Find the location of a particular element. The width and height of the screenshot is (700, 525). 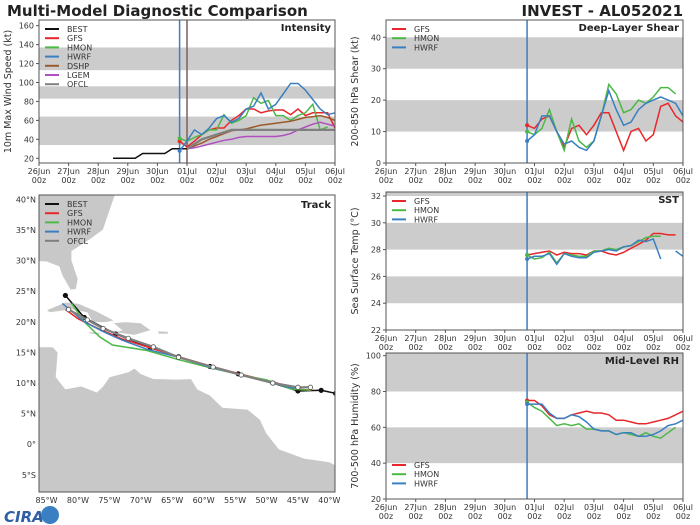

y-tick-label: 24 is located at coordinates (376, 303).